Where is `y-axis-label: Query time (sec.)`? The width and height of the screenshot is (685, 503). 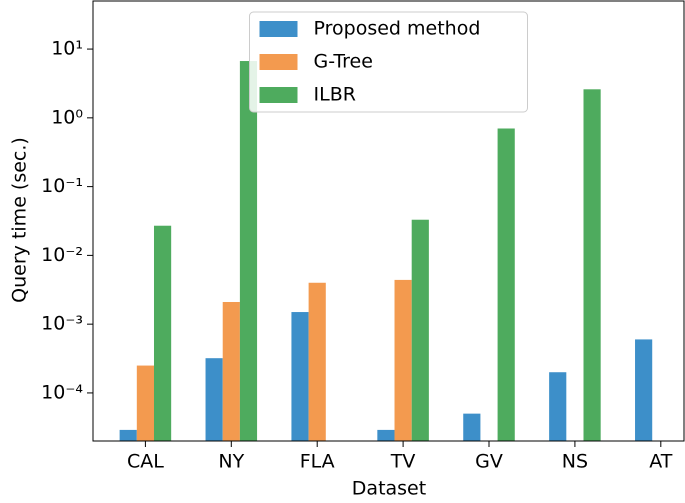
y-axis-label: Query time (sec.) is located at coordinates (20, 220).